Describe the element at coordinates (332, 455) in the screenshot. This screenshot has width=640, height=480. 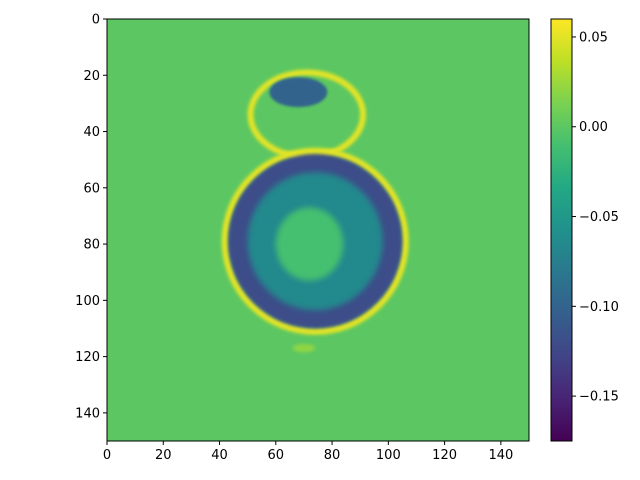
I see `x-tick-label: 80` at that location.